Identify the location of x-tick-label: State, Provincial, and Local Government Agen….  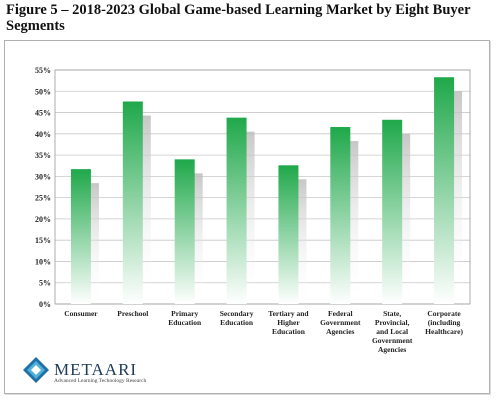
(392, 331).